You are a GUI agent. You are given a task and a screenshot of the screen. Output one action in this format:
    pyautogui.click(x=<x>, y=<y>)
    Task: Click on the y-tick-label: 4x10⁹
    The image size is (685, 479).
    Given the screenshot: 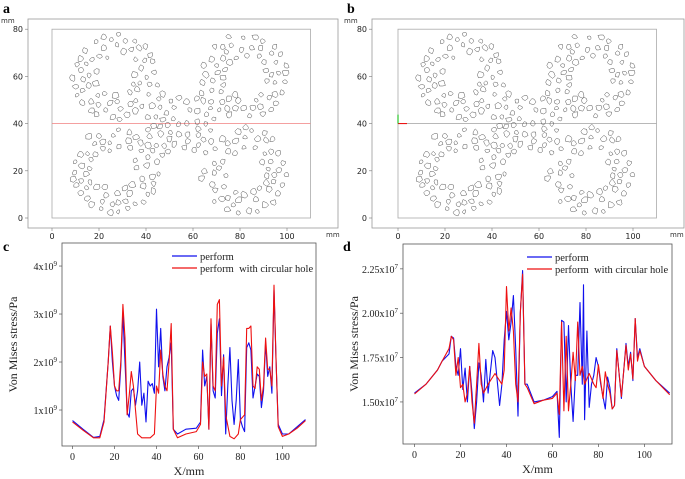 What is the action you would take?
    pyautogui.click(x=46, y=266)
    